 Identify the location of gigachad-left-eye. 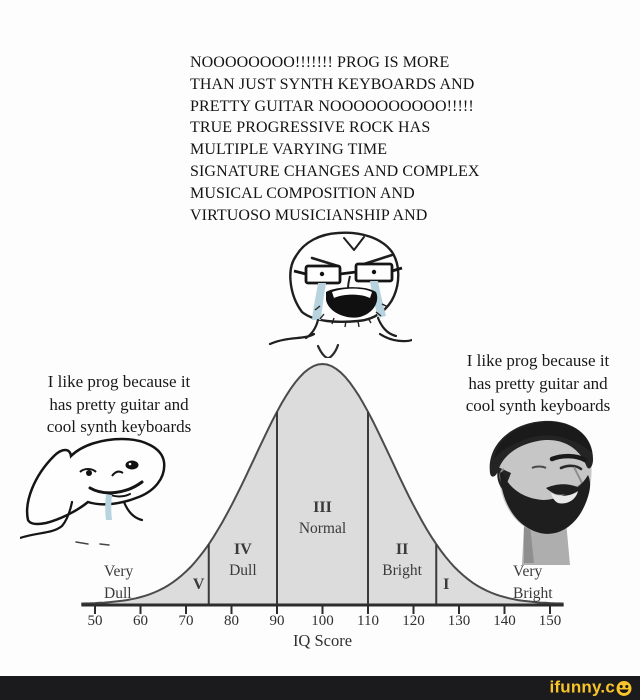
(539, 467).